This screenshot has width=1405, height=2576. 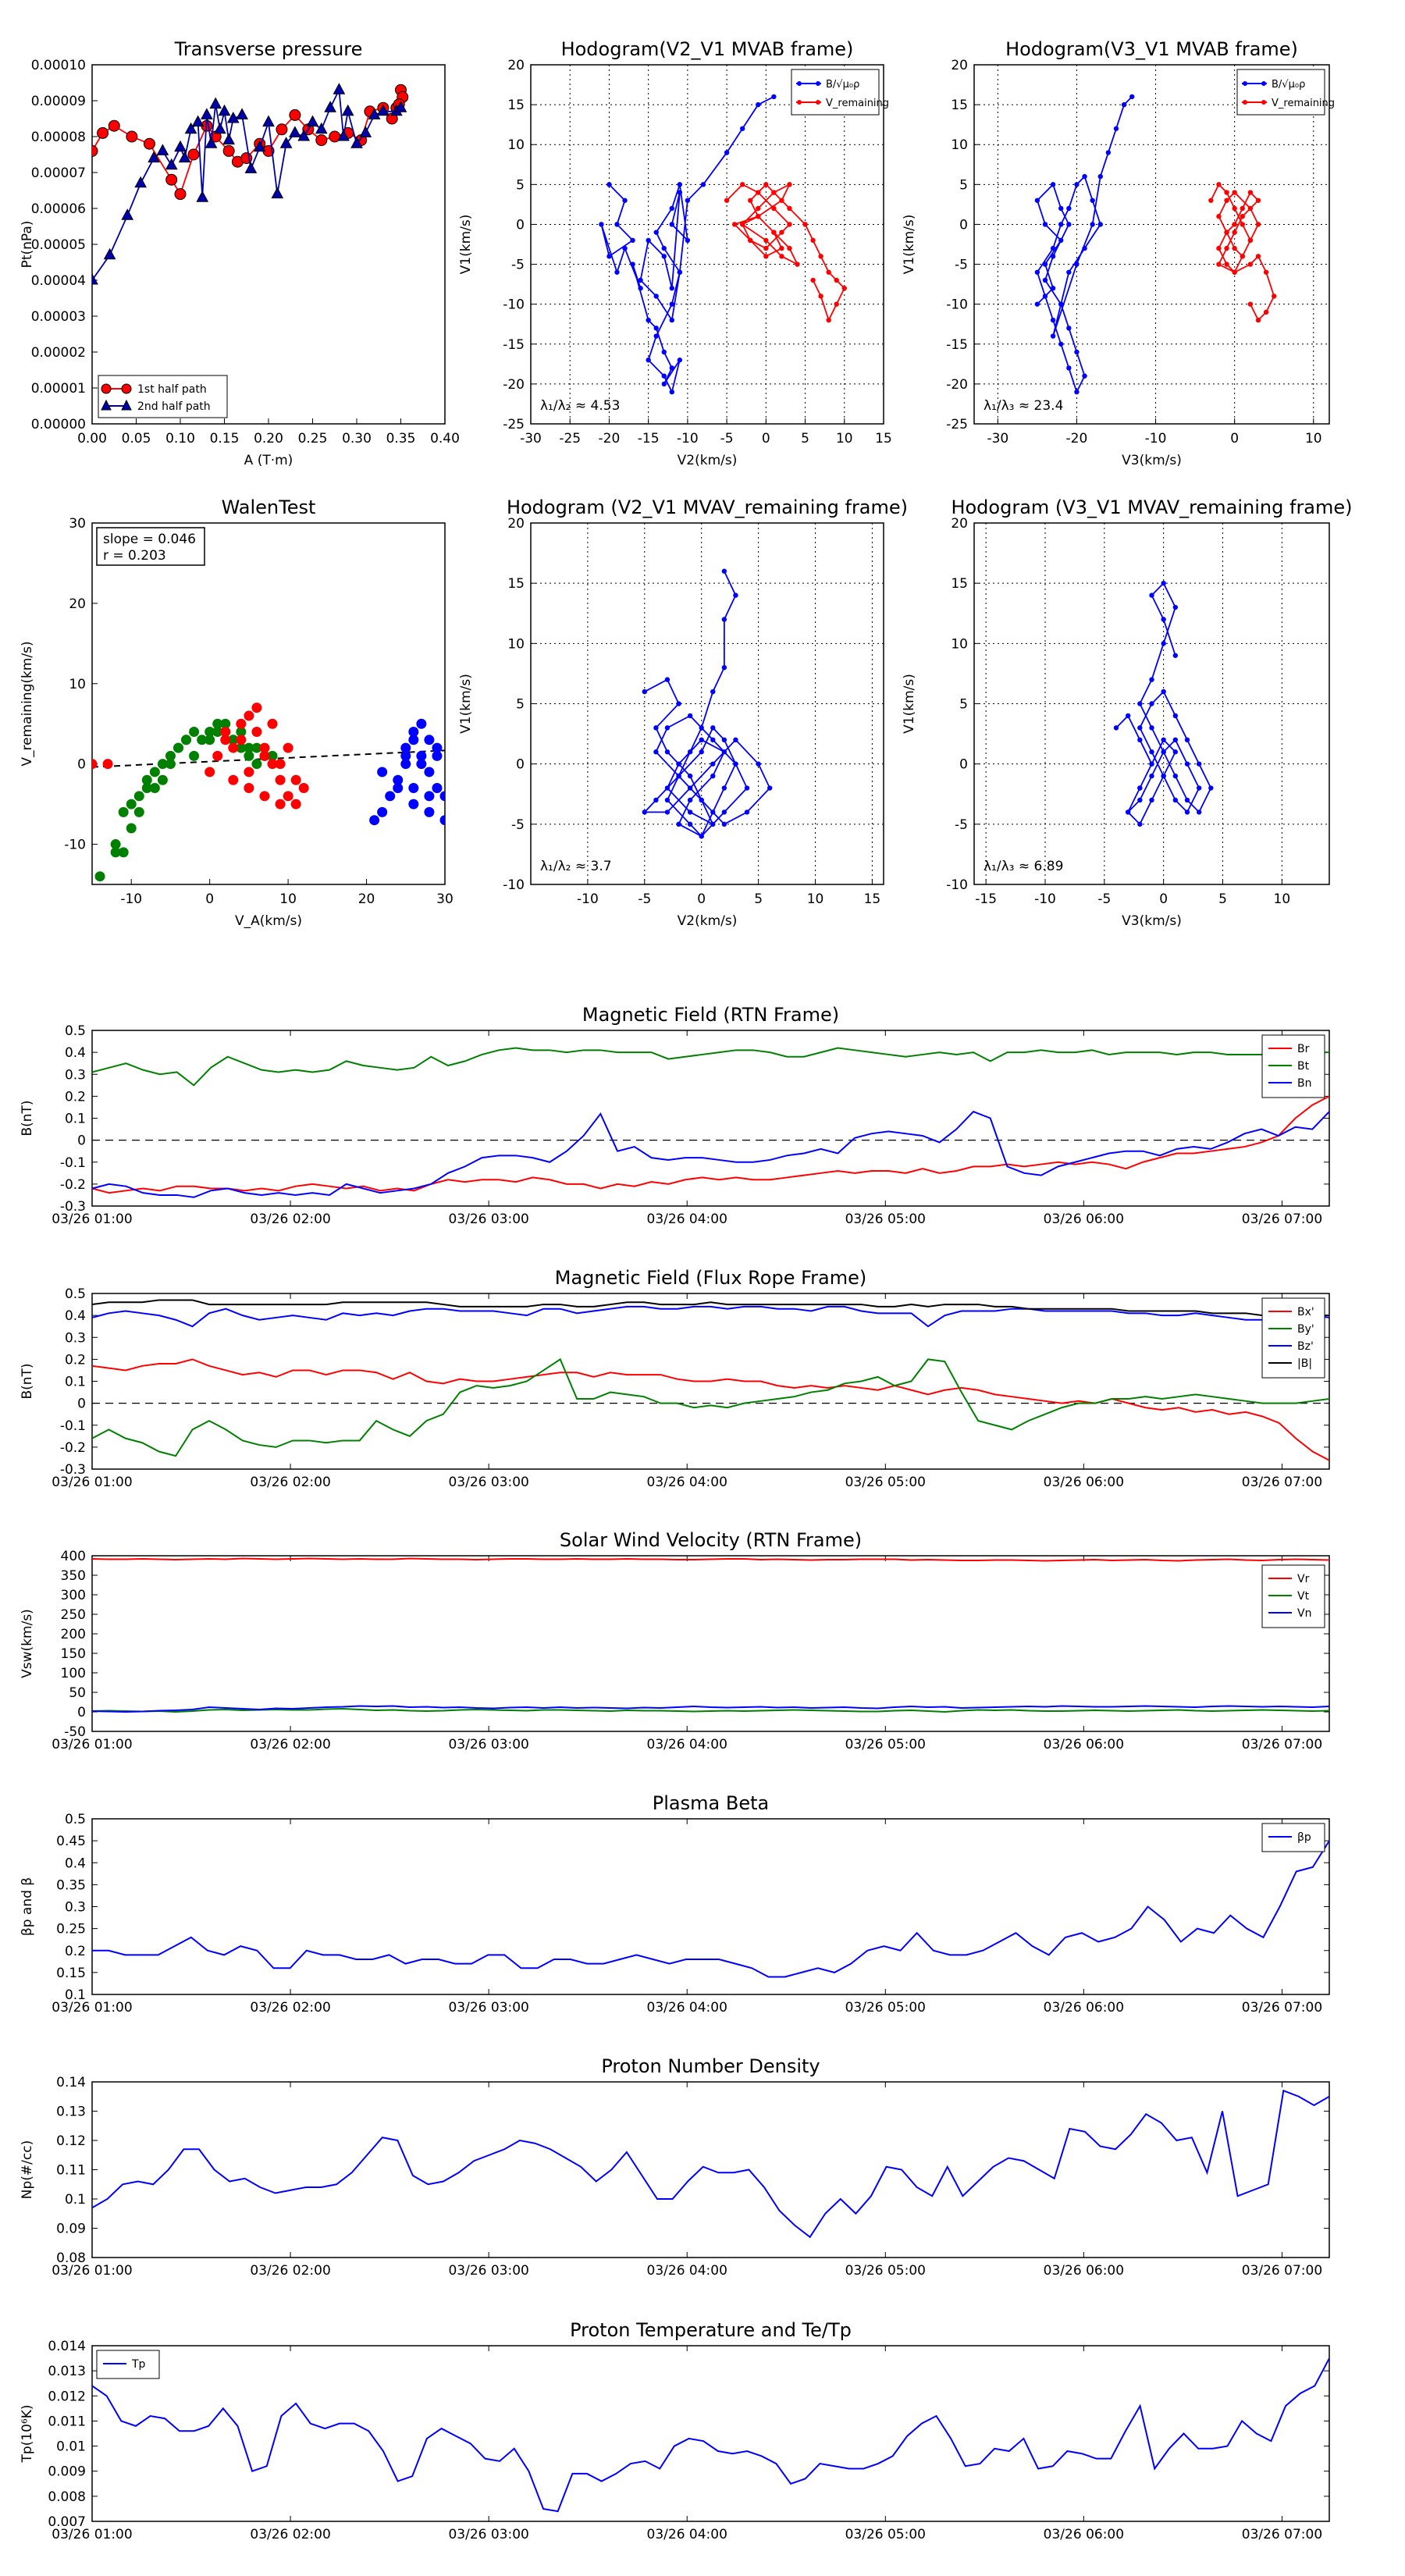 What do you see at coordinates (516, 584) in the screenshot?
I see `y-tick-label: 15` at bounding box center [516, 584].